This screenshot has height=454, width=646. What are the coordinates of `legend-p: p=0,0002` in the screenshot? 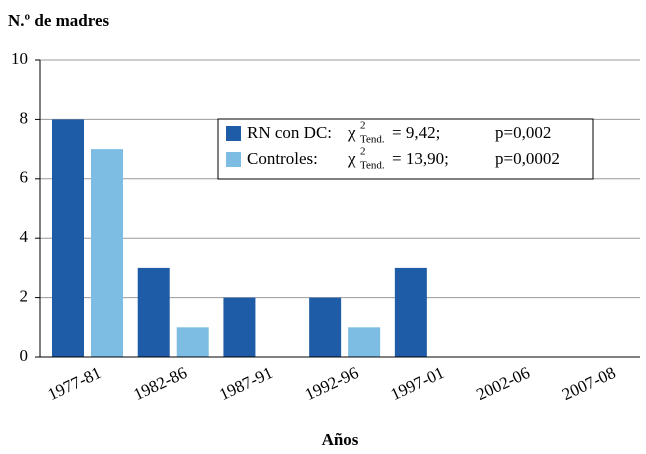 It's located at (527, 158).